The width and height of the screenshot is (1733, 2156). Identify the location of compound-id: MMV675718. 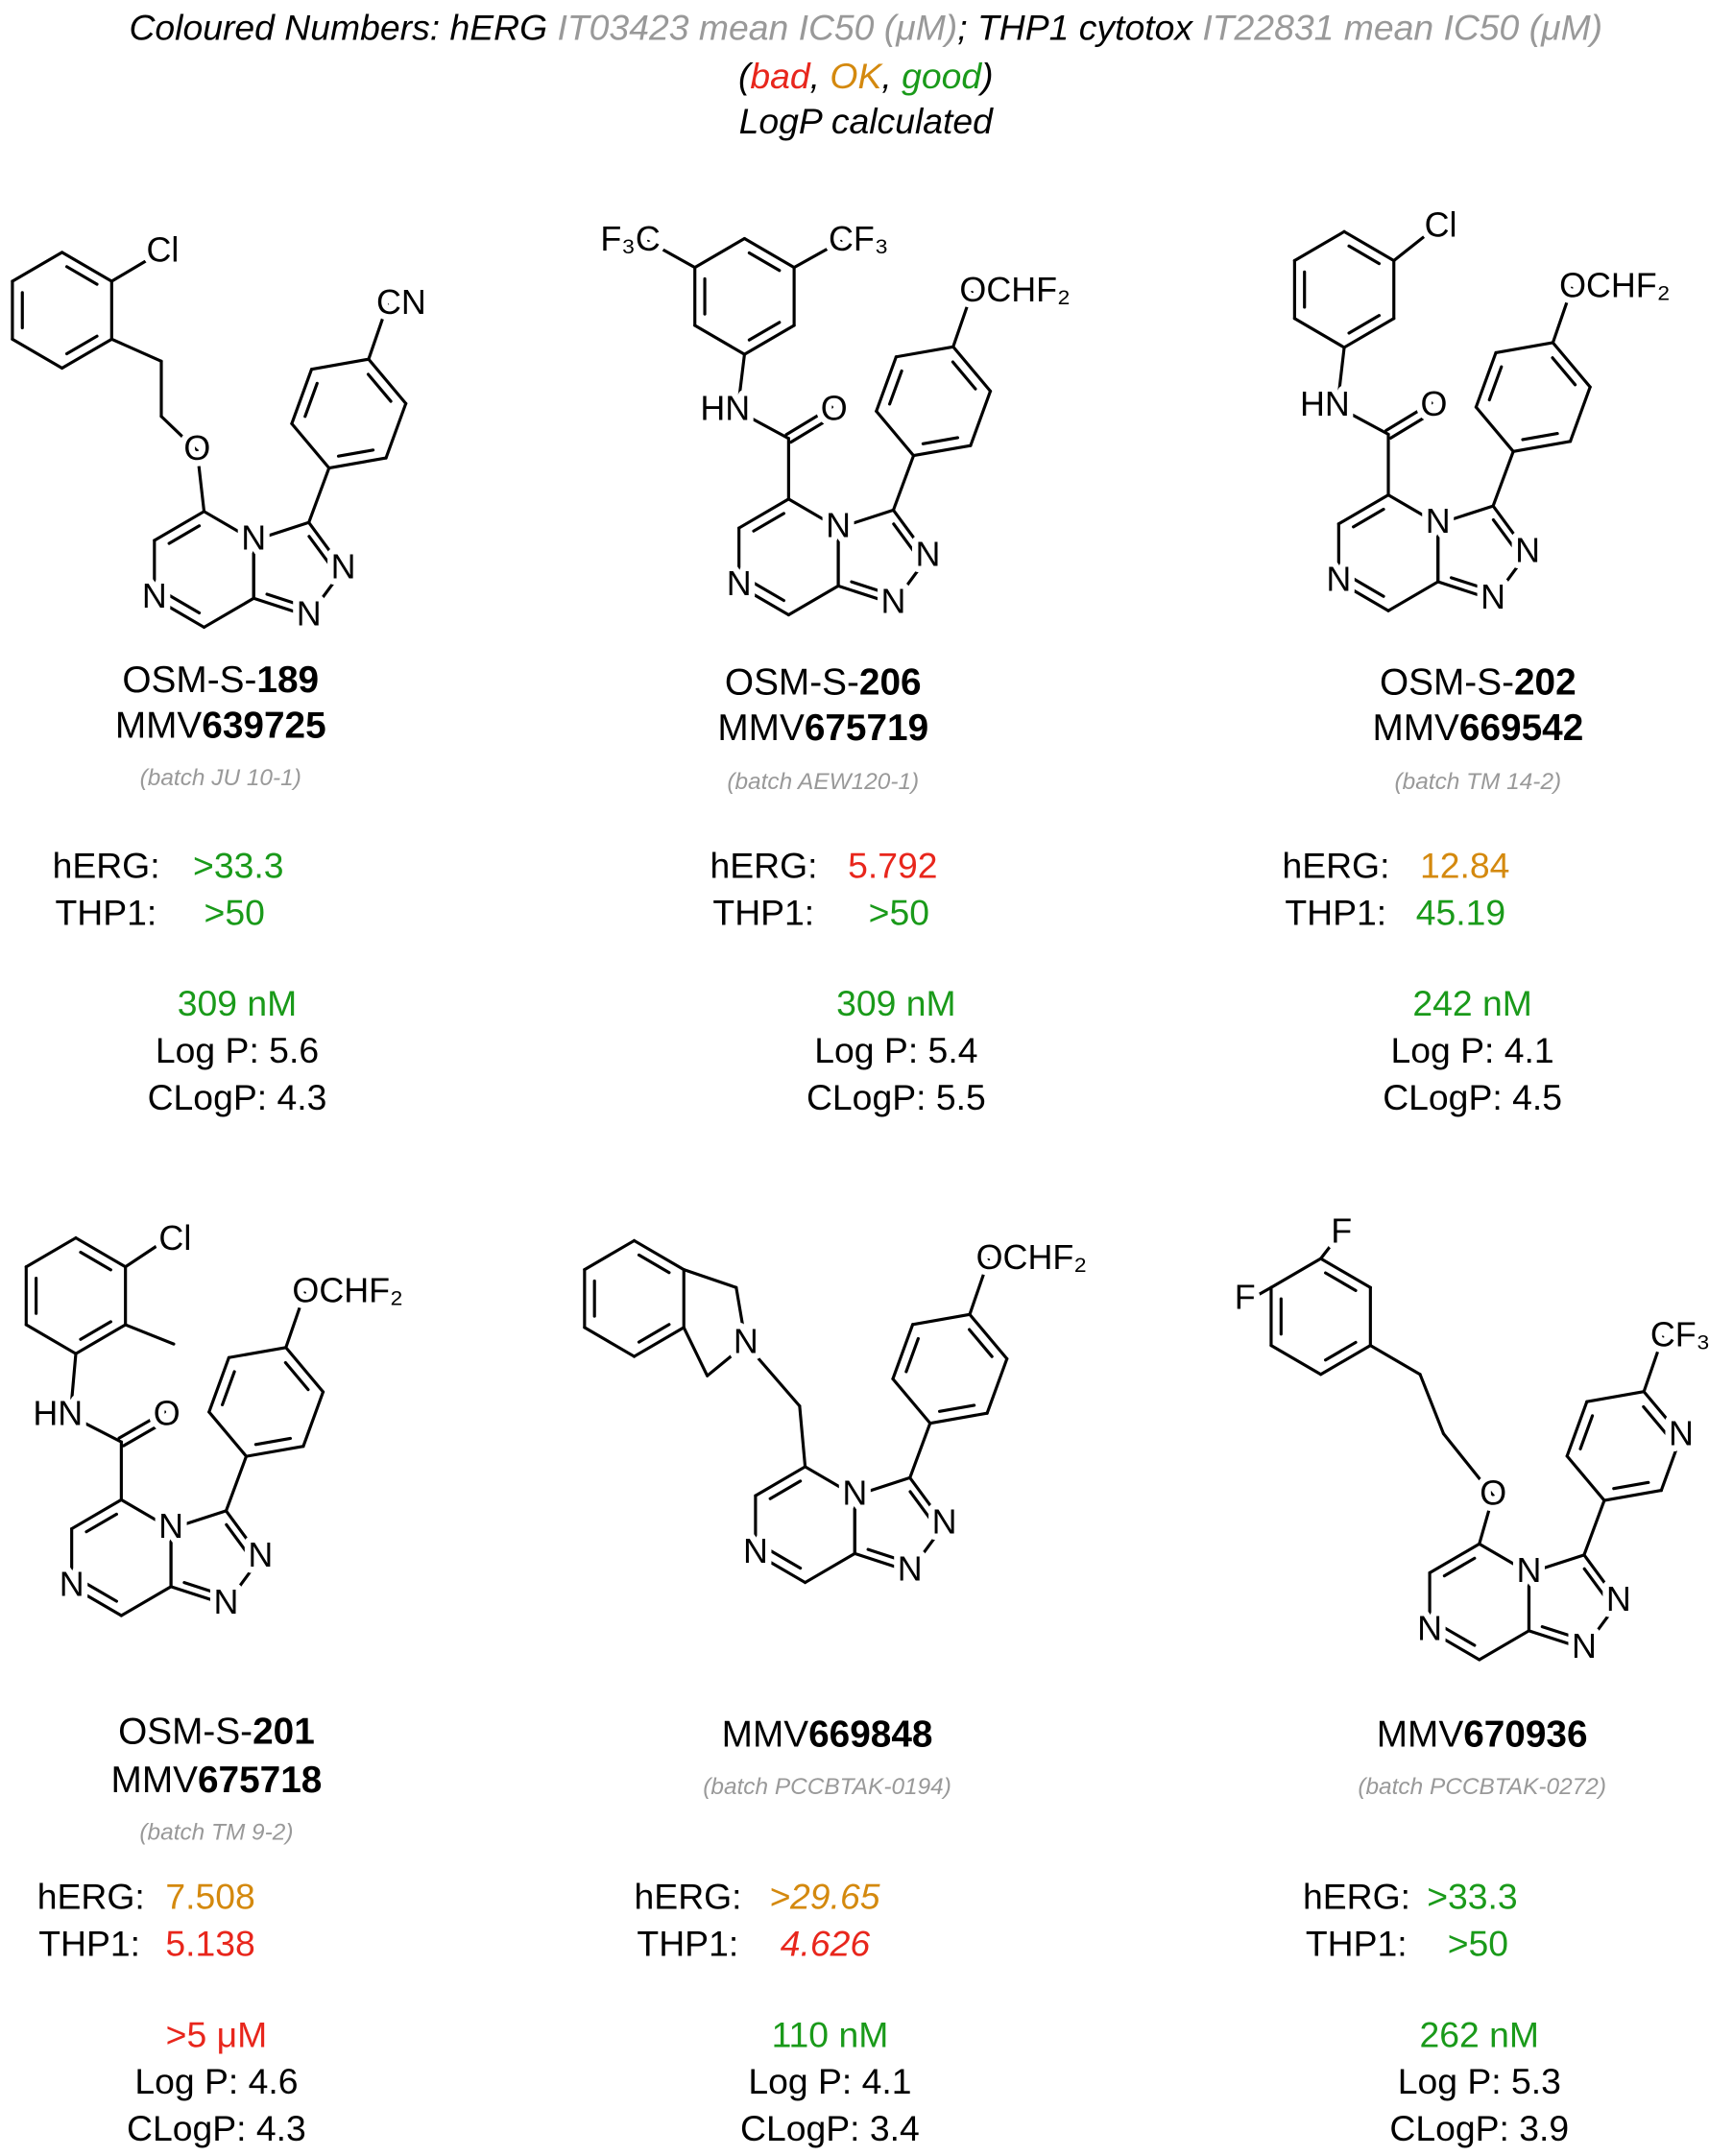
(217, 1780).